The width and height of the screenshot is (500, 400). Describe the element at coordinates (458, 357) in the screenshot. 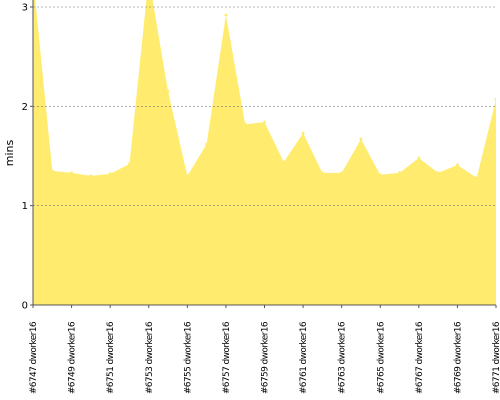

I see `x-tick-label: #6769 dworker16` at that location.